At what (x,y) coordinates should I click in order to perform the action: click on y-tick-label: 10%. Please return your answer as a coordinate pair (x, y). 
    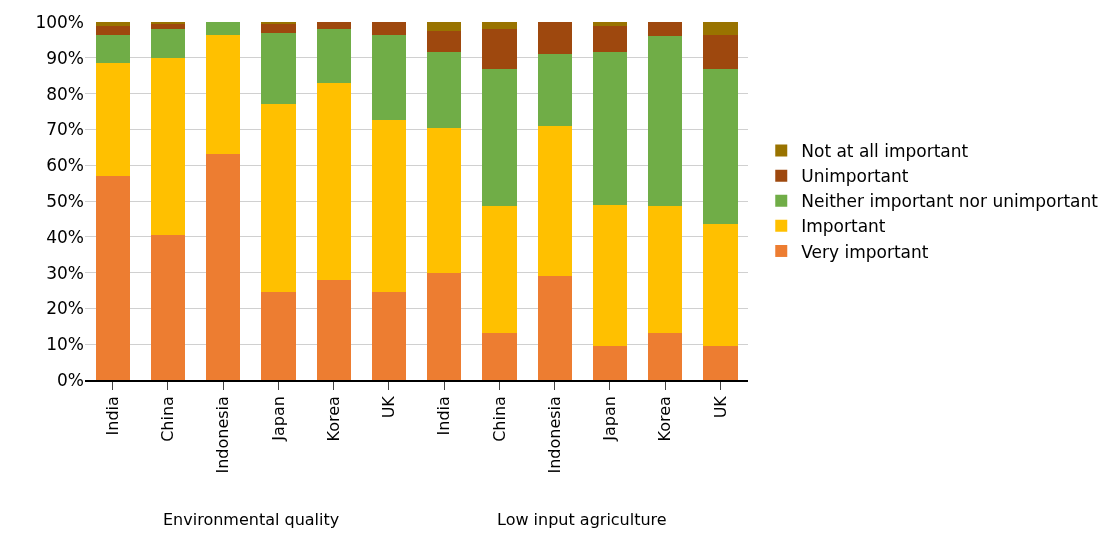
    Looking at the image, I should click on (65, 344).